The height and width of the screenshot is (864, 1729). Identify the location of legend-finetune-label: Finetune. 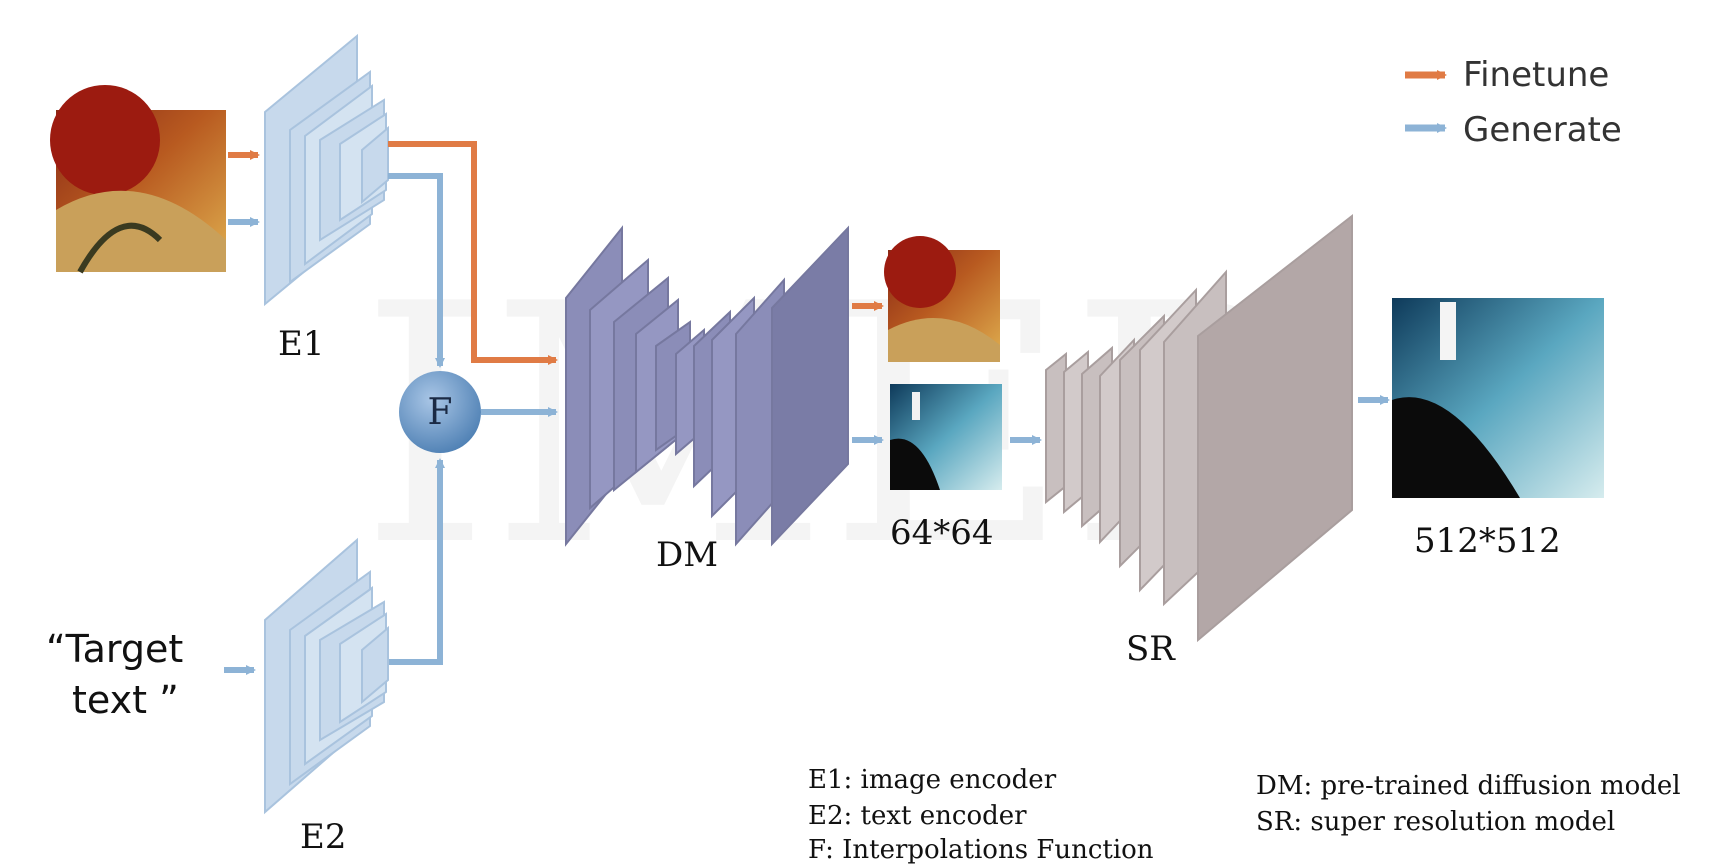
(1536, 75).